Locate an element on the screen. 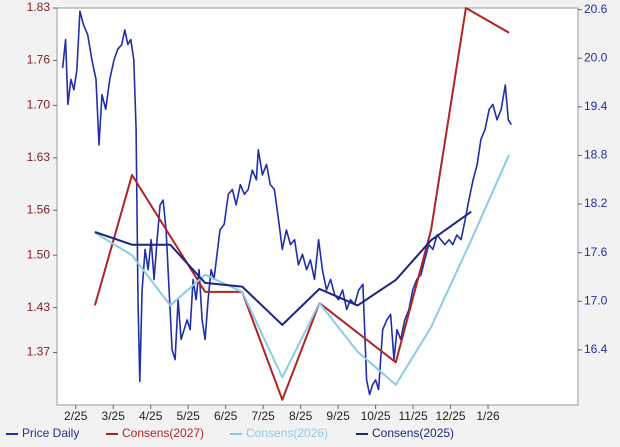 Image resolution: width=620 pixels, height=447 pixels. y2-tick-label: 18.8 is located at coordinates (596, 155).